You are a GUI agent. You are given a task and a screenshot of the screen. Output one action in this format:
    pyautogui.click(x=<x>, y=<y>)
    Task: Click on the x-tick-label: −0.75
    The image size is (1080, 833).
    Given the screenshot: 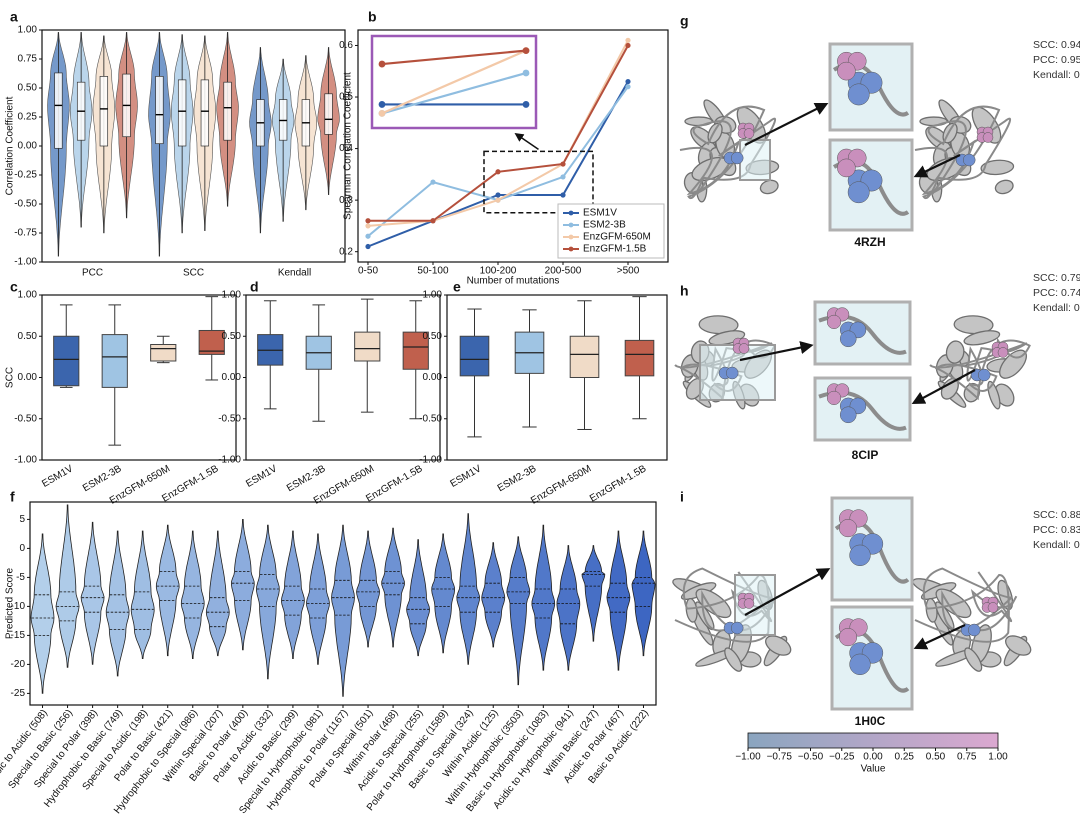 What is the action you would take?
    pyautogui.click(x=780, y=757)
    